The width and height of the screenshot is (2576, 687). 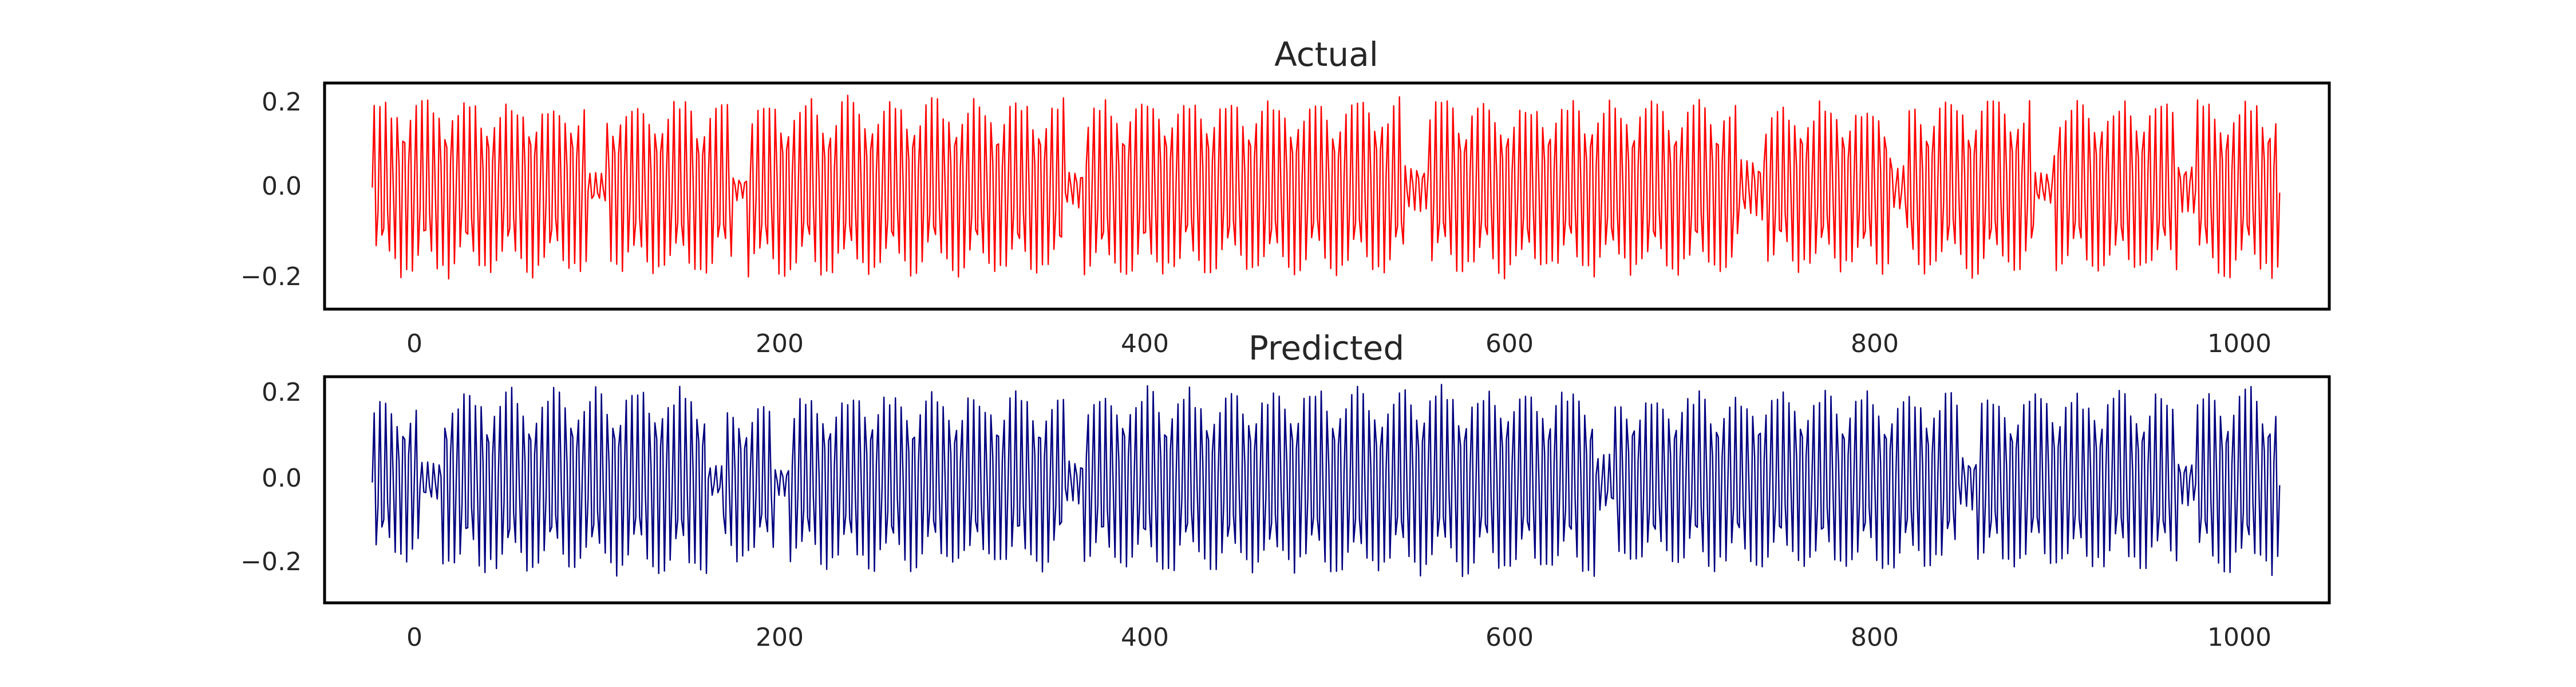 I want to click on x-ticks-actual: 0 200 400 600 800 1000, so click(x=1338, y=343).